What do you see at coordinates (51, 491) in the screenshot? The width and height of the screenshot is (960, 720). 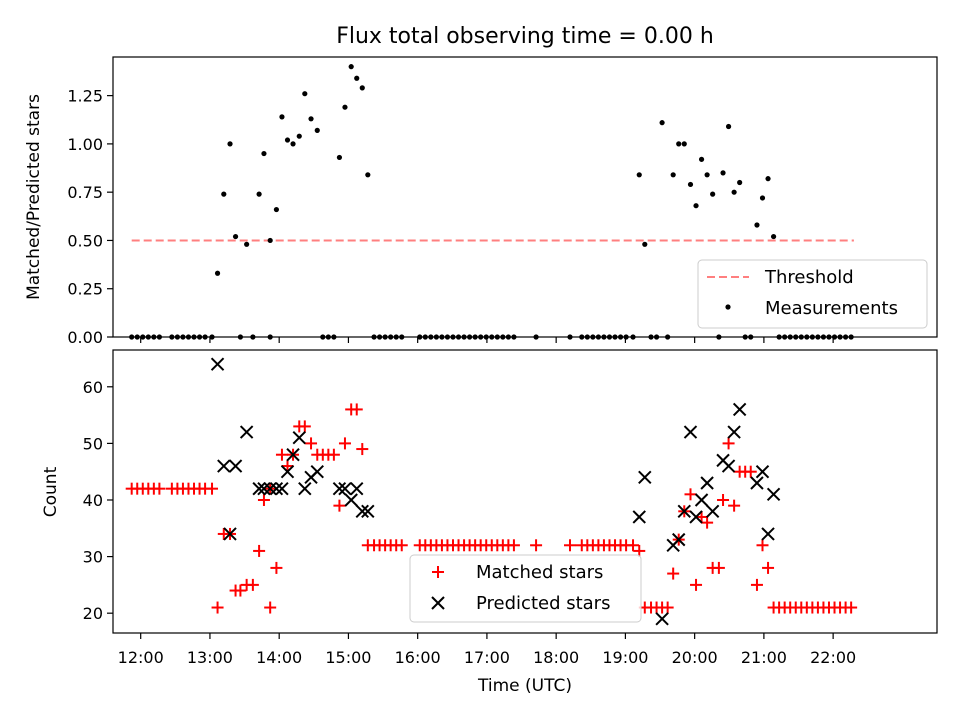 I see `count-y-axis-label: Count` at bounding box center [51, 491].